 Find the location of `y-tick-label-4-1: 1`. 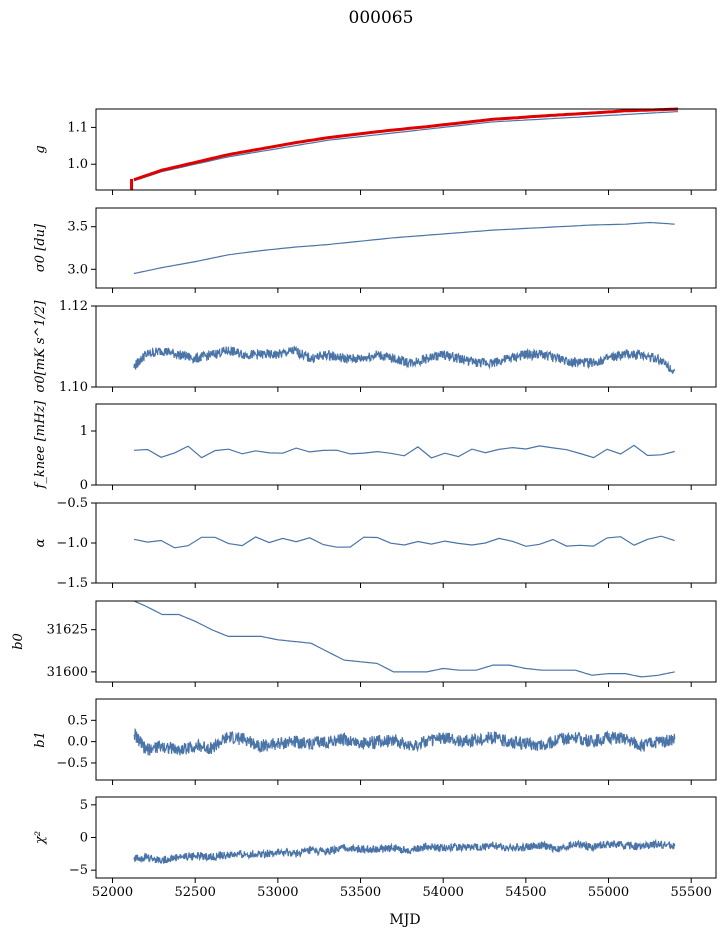

y-tick-label-4-1: 1 is located at coordinates (84, 431).